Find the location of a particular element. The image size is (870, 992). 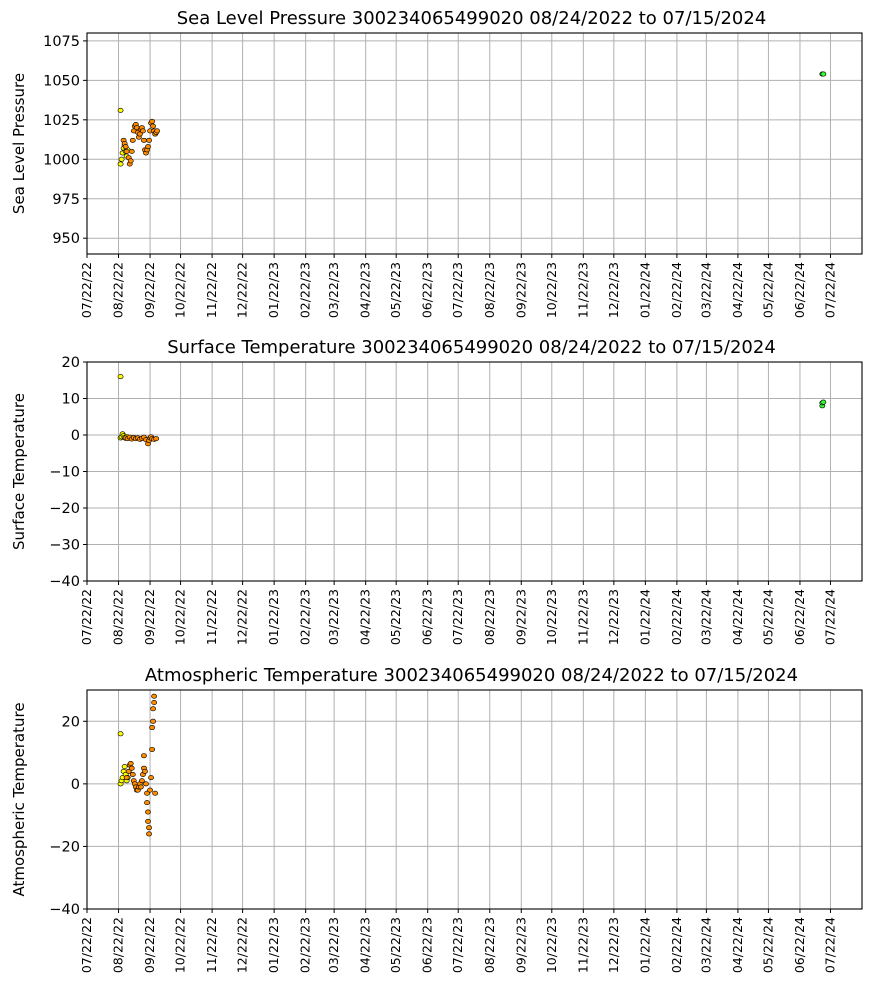

y-tick-label: 1075 is located at coordinates (61, 42).